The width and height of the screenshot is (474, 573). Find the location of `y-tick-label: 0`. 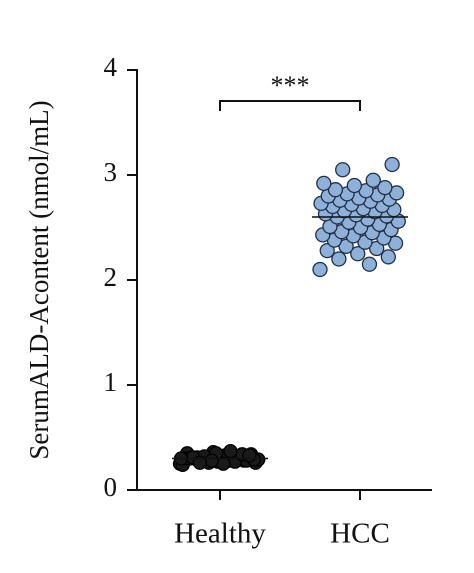

y-tick-label: 0 is located at coordinates (111, 487).